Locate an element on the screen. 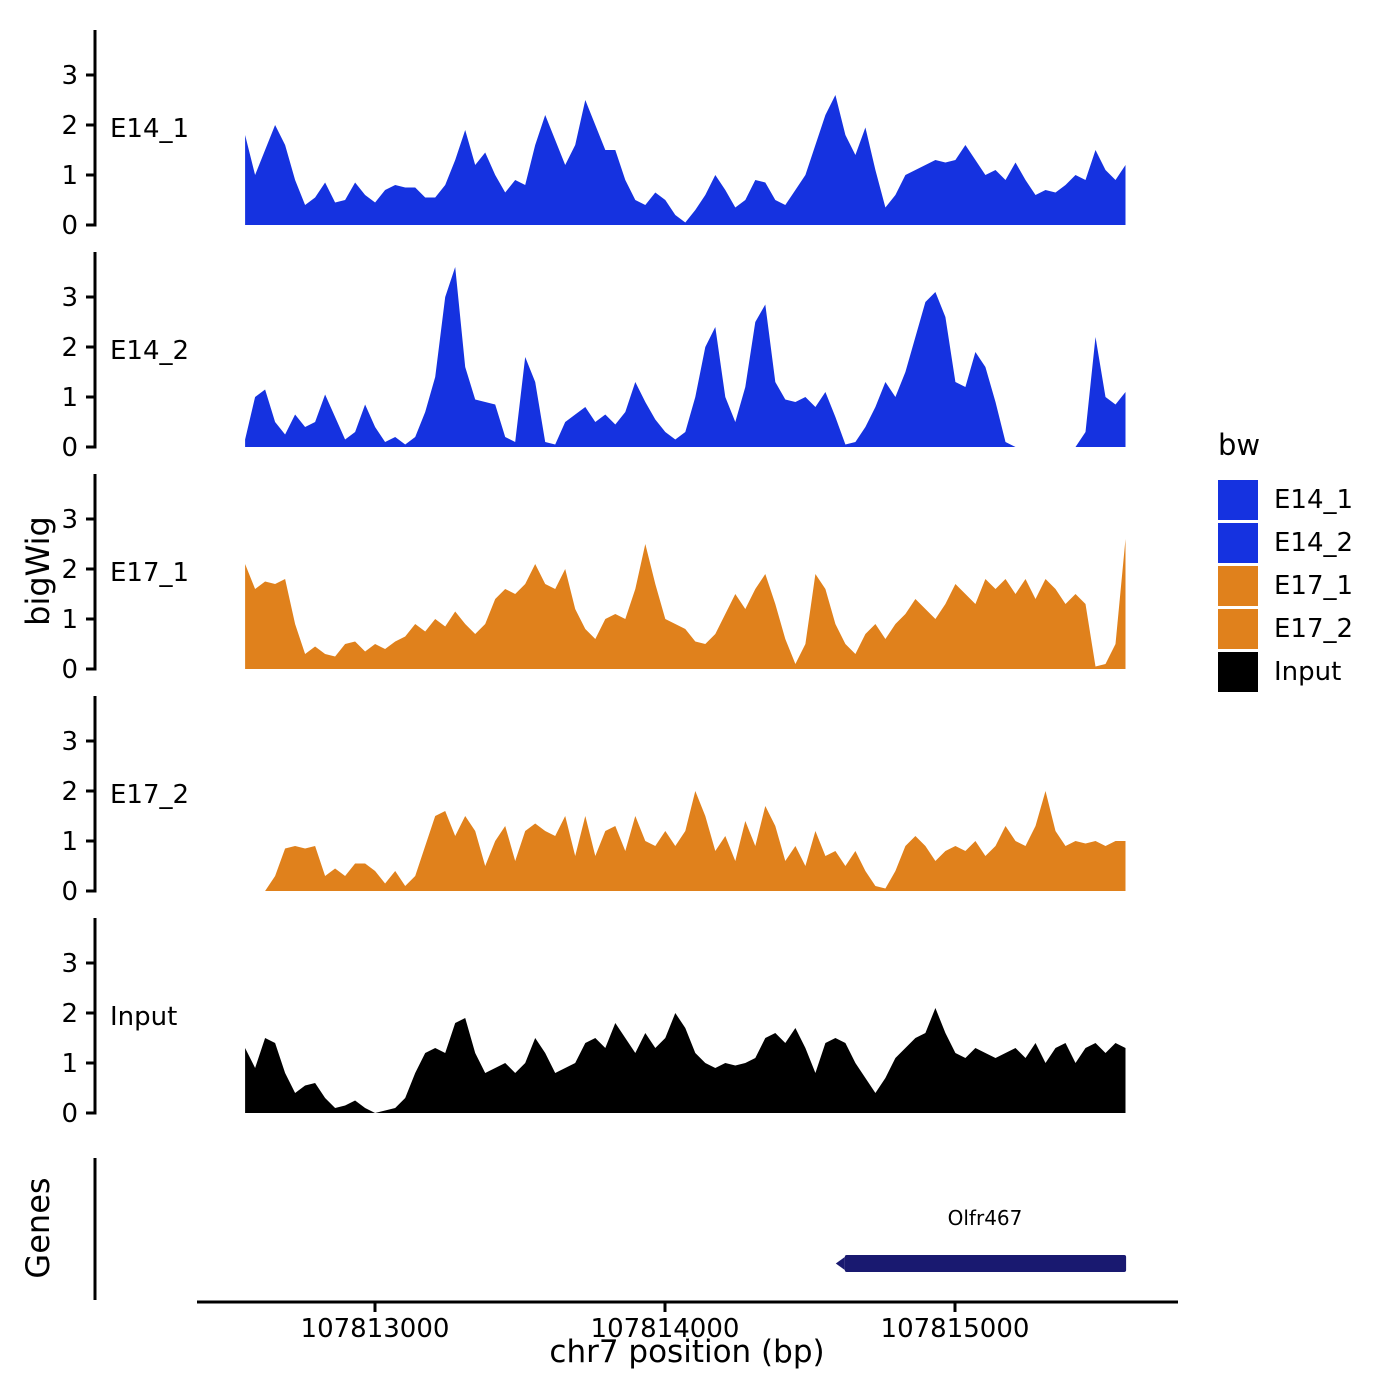 Image resolution: width=1400 pixels, height=1400 pixels. legend-item-E14_1: E14_1 is located at coordinates (1285, 500).